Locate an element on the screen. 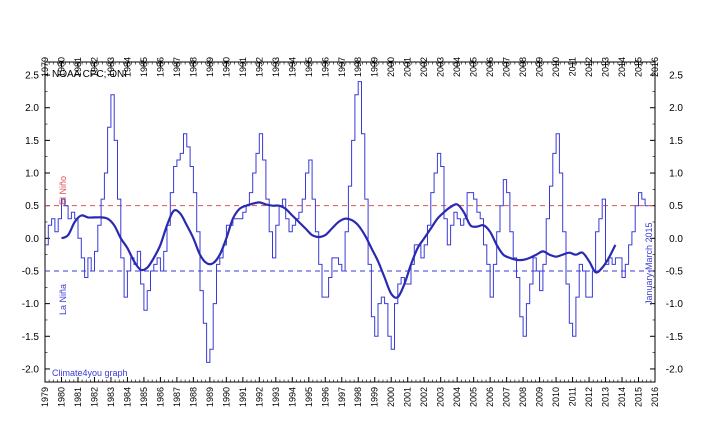 This screenshot has width=706, height=440. x-tick-label-bottom: 1990 is located at coordinates (226, 397).